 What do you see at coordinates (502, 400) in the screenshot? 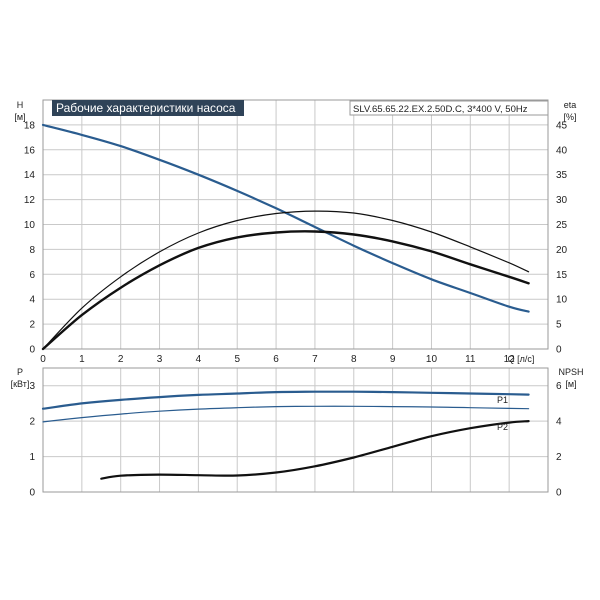
I see `p1-series-label: P1` at bounding box center [502, 400].